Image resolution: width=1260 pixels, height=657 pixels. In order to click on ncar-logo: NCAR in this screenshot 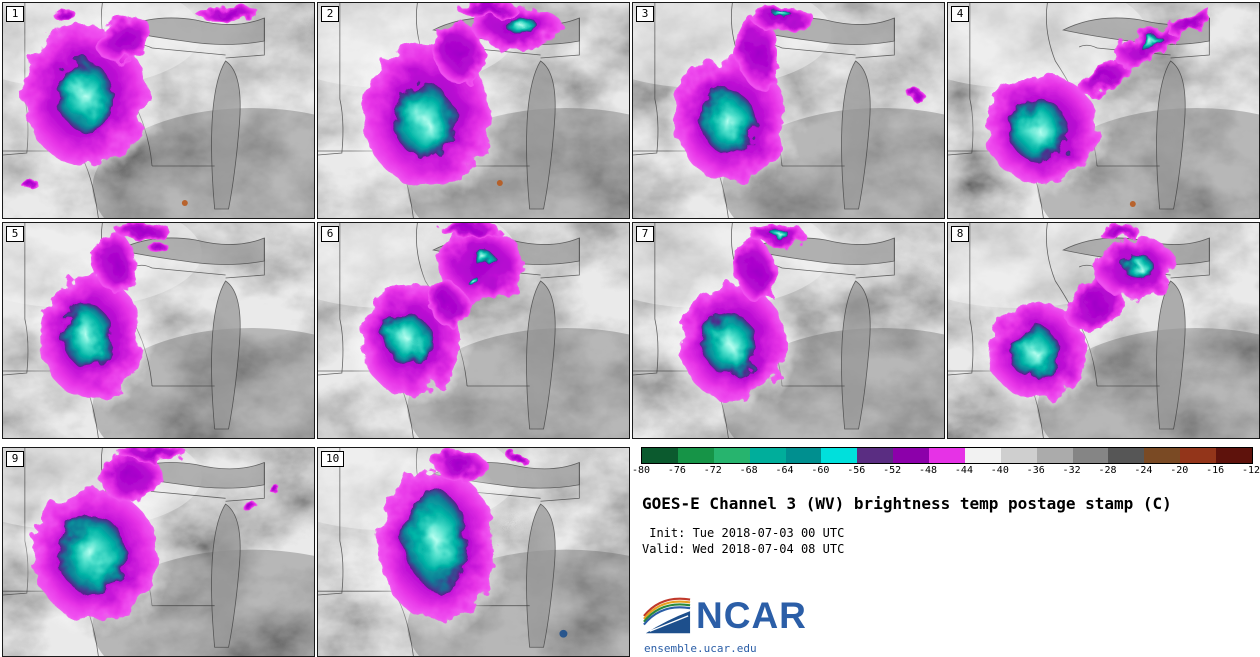, I will do `click(724, 613)`.